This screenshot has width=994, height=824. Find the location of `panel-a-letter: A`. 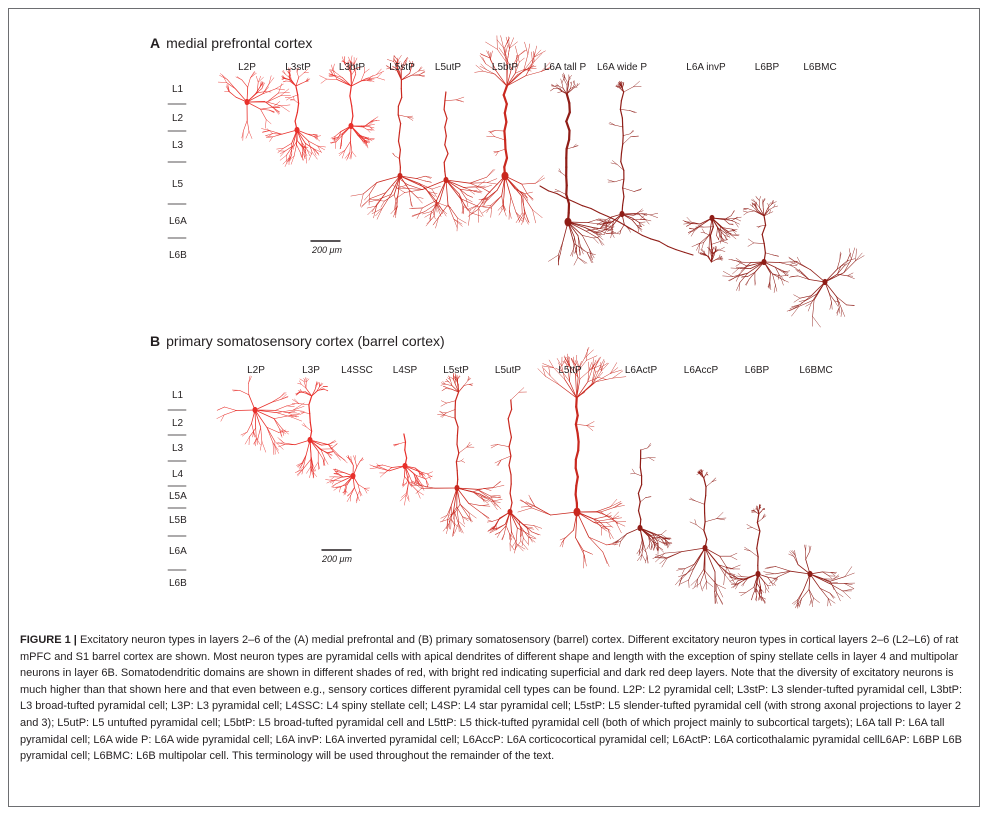

panel-a-letter: A is located at coordinates (155, 43).